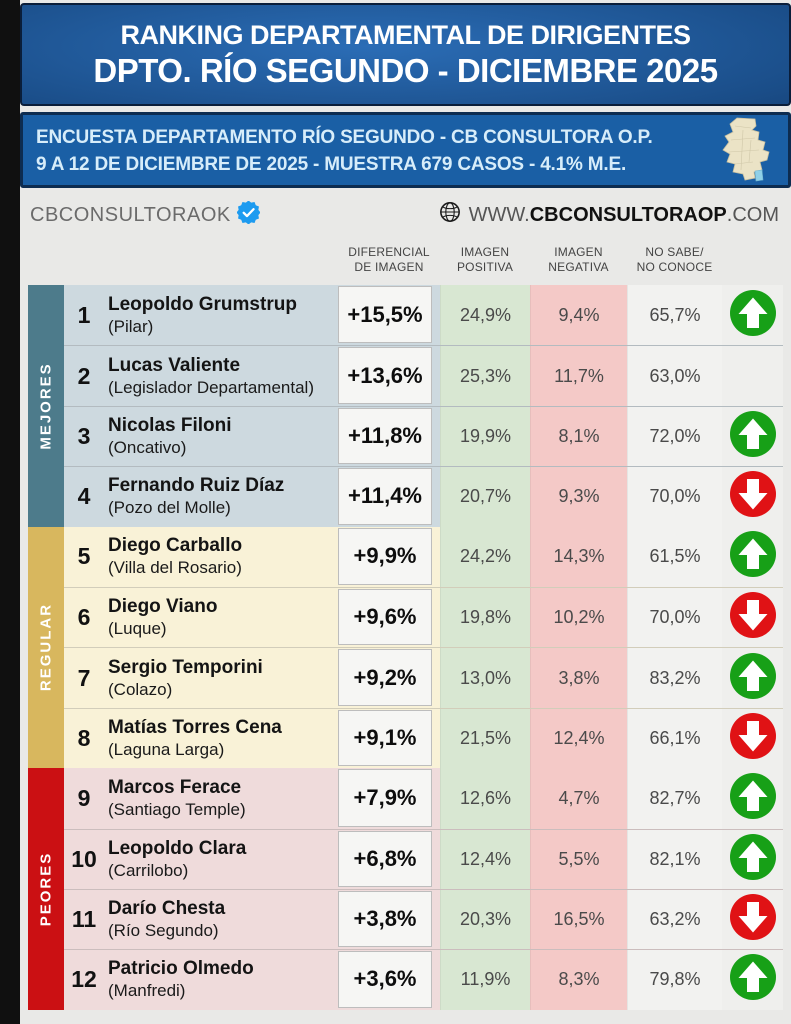 This screenshot has height=1024, width=791. Describe the element at coordinates (211, 387) in the screenshot. I see `leader-locality: (Legislador Departamental)` at that location.